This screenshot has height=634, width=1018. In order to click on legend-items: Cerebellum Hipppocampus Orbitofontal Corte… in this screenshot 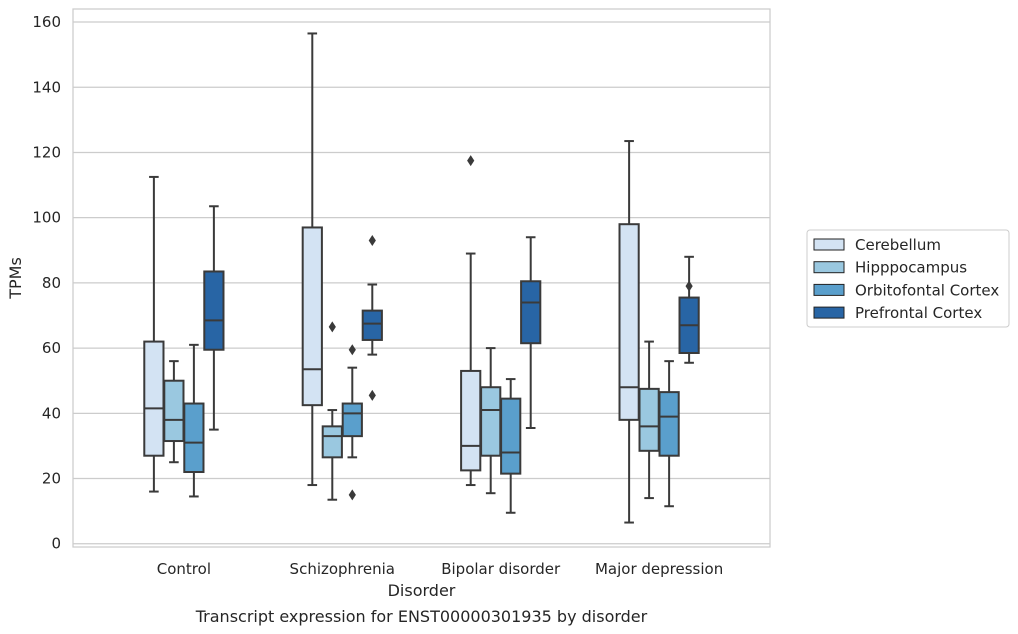, I will do `click(906, 279)`.